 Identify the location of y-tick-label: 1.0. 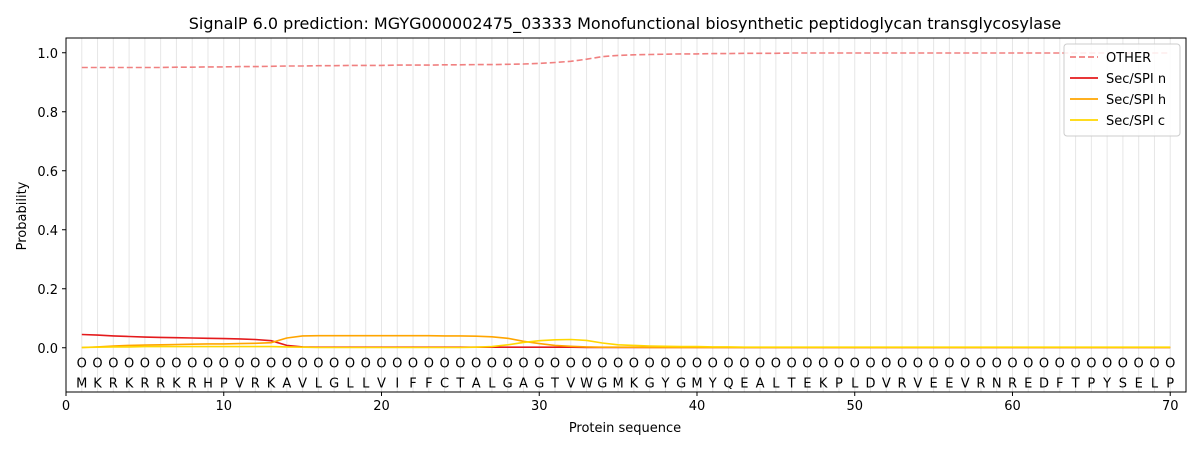
(47, 54).